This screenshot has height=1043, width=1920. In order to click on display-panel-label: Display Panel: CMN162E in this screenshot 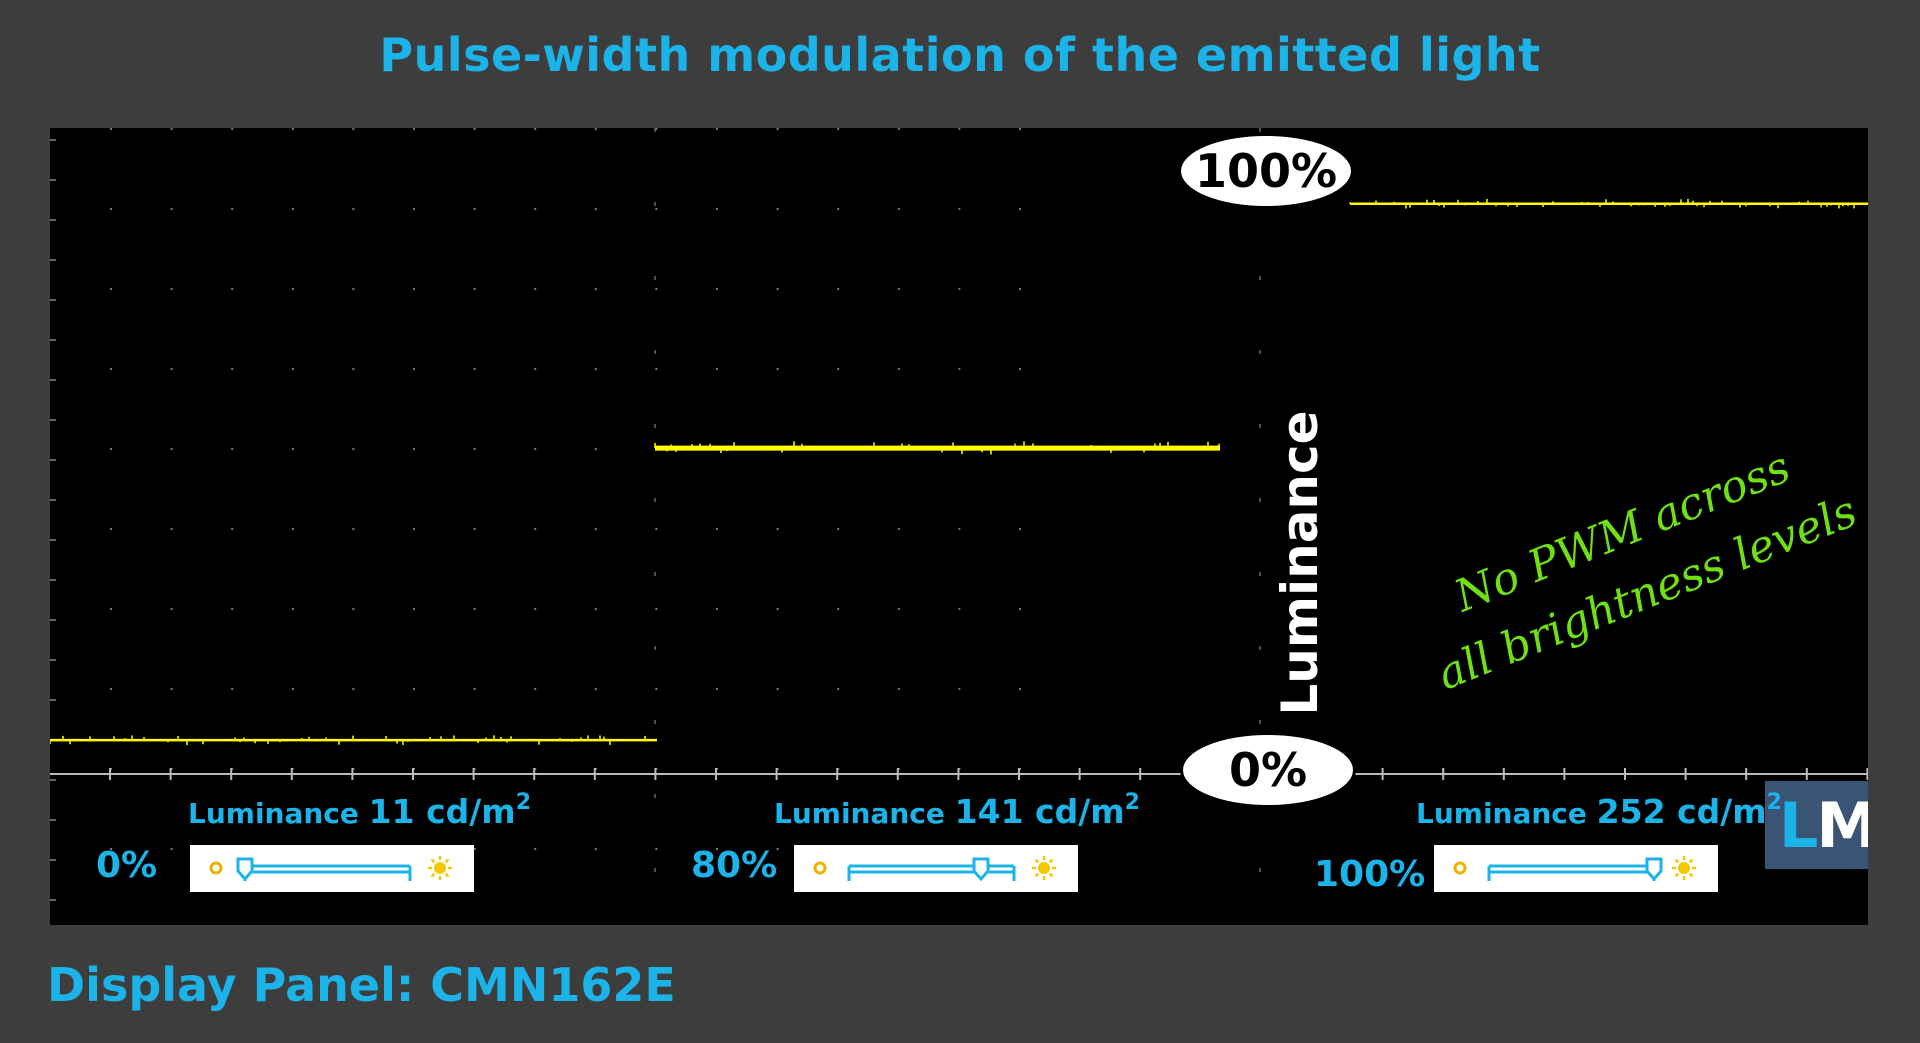, I will do `click(361, 985)`.